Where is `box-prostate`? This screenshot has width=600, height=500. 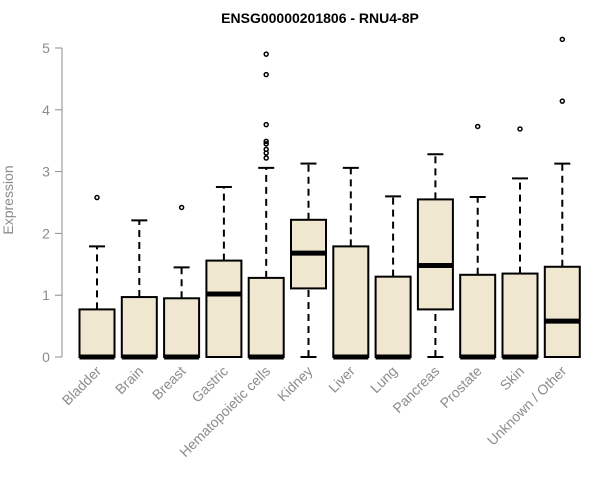 box-prostate is located at coordinates (478, 241).